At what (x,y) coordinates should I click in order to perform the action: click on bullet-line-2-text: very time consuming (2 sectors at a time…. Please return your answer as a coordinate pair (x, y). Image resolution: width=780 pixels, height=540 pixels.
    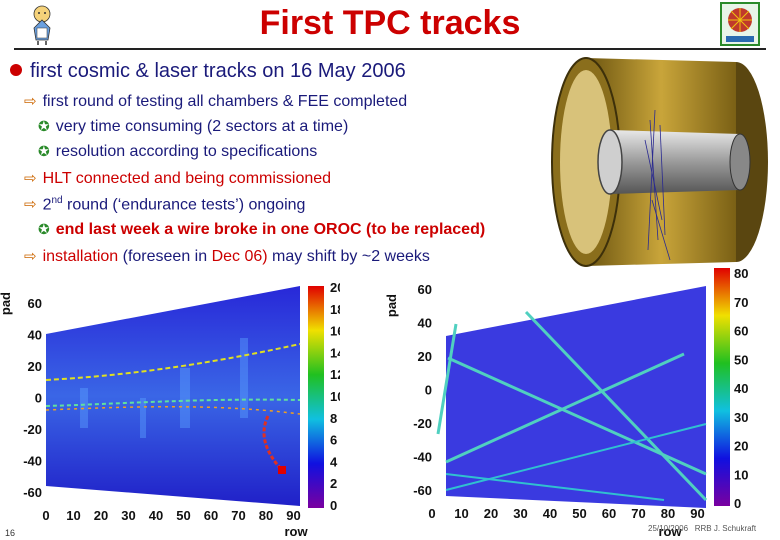
    Looking at the image, I should click on (202, 126).